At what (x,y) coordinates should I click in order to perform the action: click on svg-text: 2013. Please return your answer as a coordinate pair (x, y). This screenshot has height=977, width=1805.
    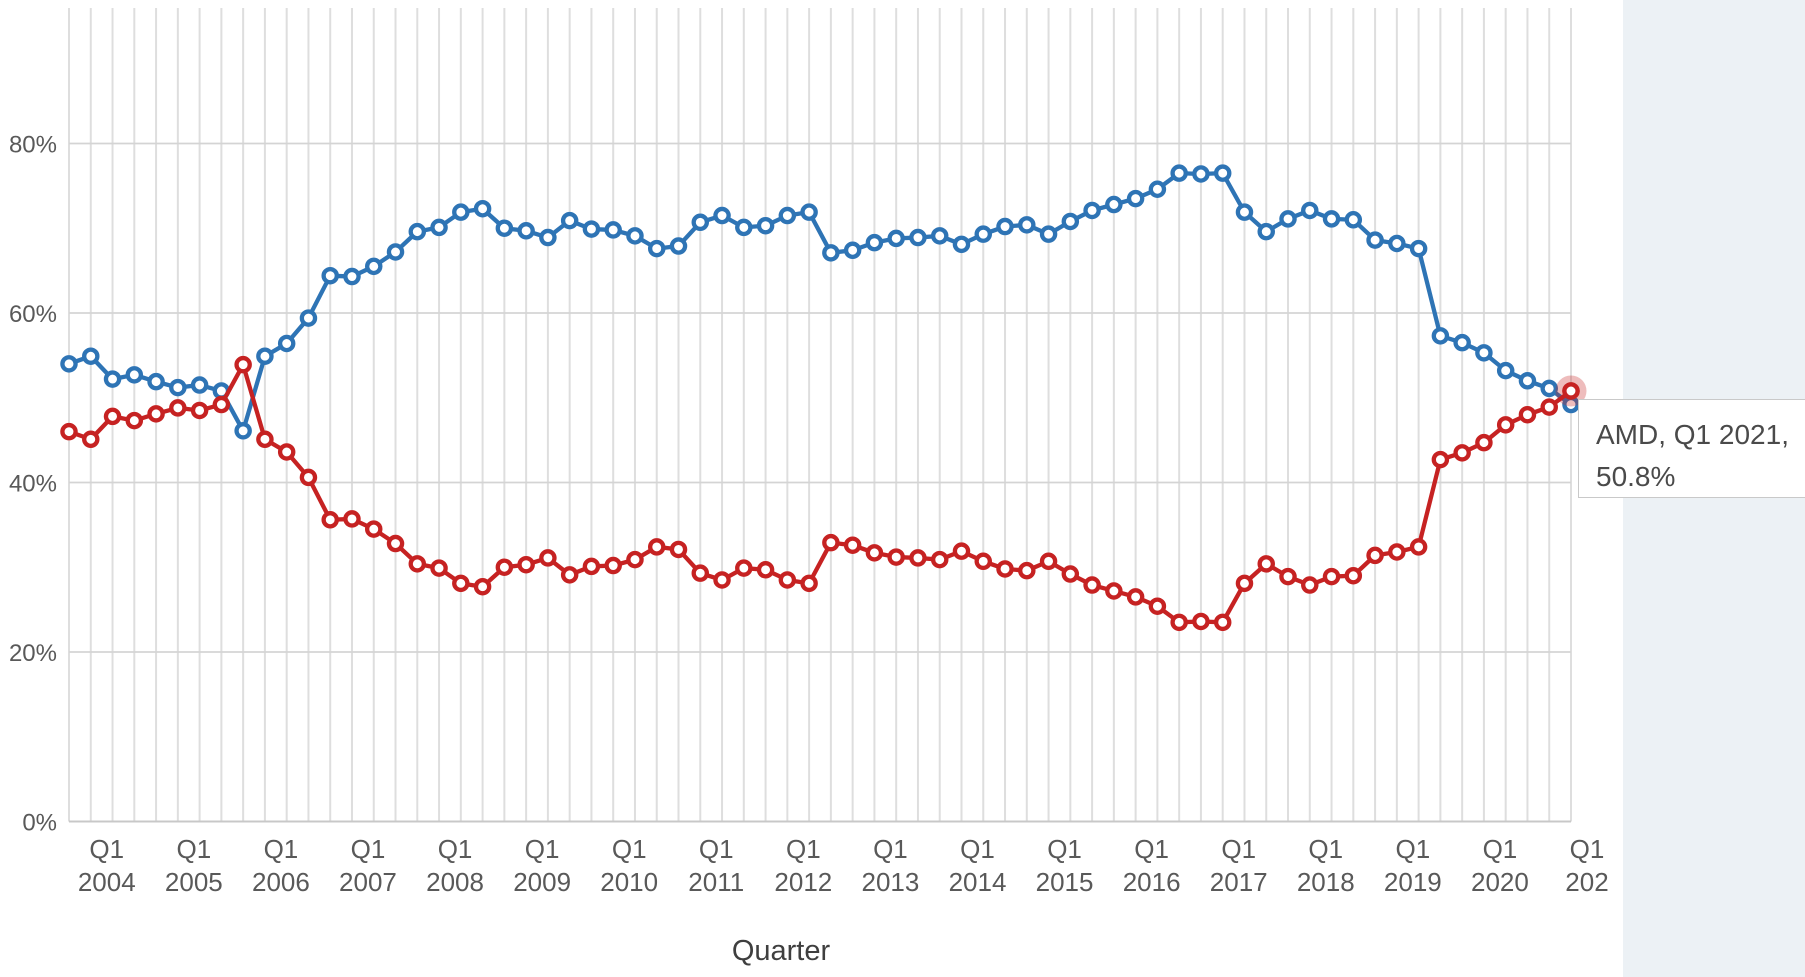
    Looking at the image, I should click on (890, 882).